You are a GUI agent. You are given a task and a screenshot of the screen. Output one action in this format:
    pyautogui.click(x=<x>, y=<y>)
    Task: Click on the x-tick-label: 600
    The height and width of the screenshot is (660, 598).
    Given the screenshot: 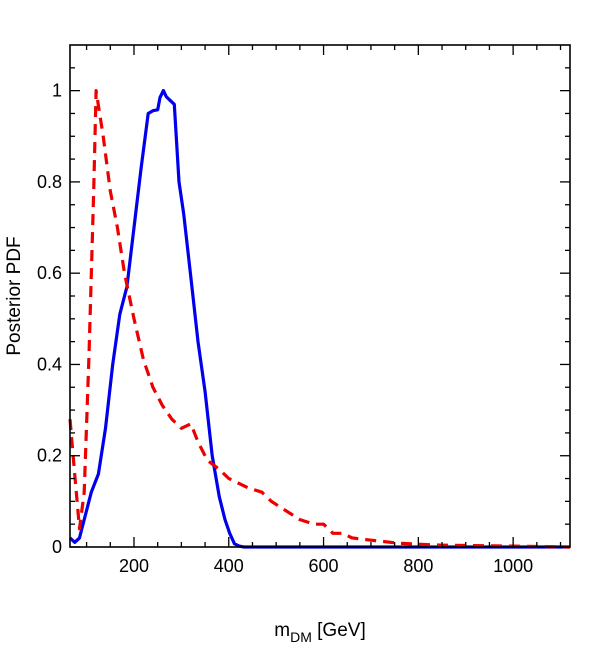 What is the action you would take?
    pyautogui.click(x=324, y=566)
    